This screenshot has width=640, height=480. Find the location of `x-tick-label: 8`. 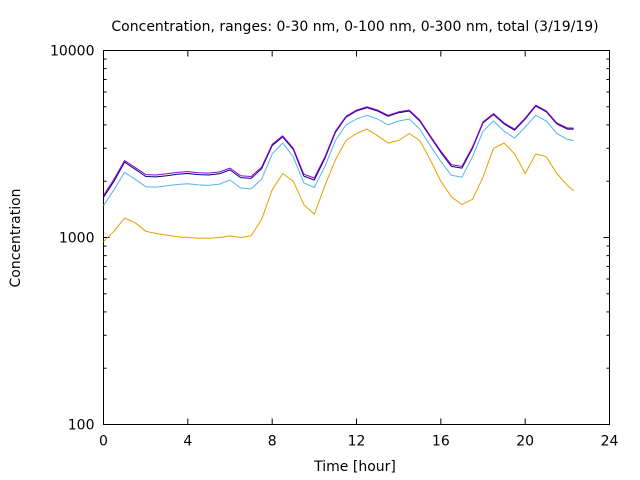

x-tick-label: 8 is located at coordinates (272, 442).